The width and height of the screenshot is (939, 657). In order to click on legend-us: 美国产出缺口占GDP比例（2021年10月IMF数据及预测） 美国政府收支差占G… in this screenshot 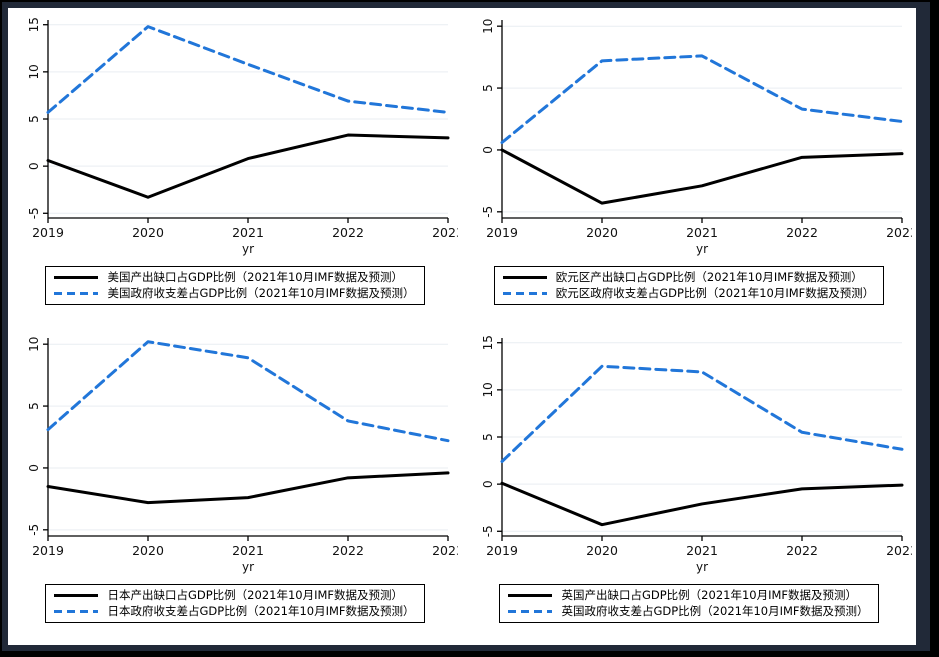, I will do `click(235, 285)`.